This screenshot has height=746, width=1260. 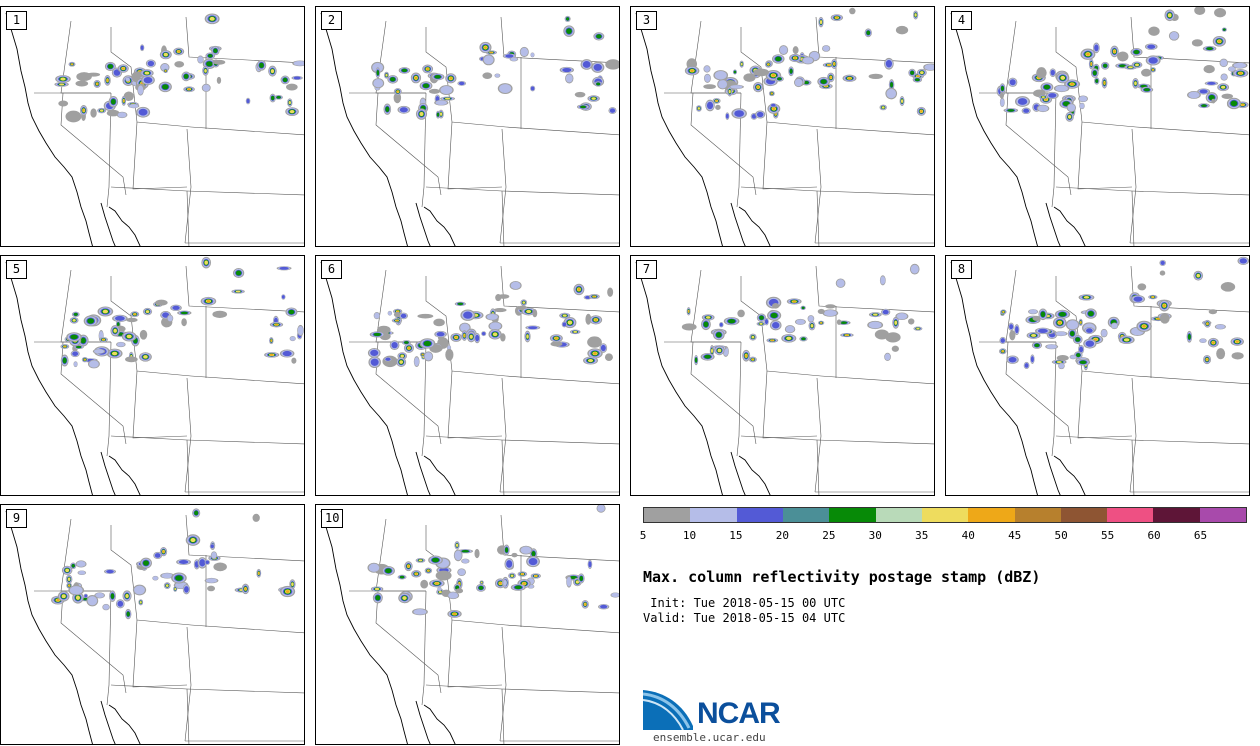 I want to click on postage-stamp-panel: 3, so click(x=782, y=126).